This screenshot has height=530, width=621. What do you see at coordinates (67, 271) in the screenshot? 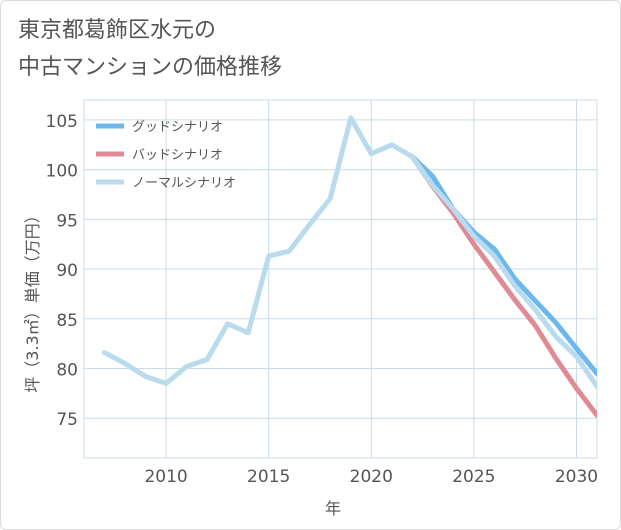
I see `y-tick-label: 90` at bounding box center [67, 271].